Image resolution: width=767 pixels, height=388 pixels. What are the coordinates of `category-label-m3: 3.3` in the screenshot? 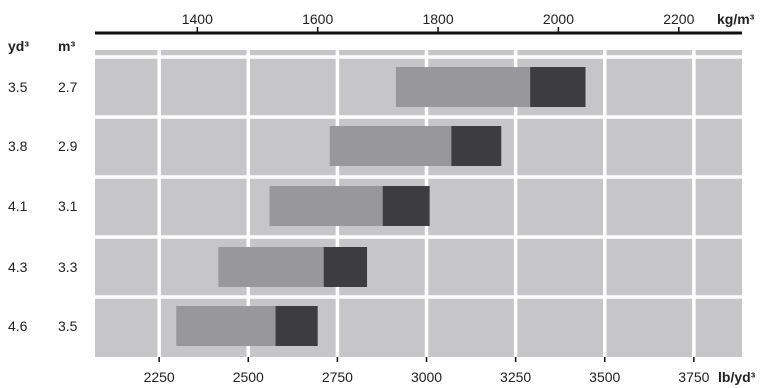 It's located at (68, 267).